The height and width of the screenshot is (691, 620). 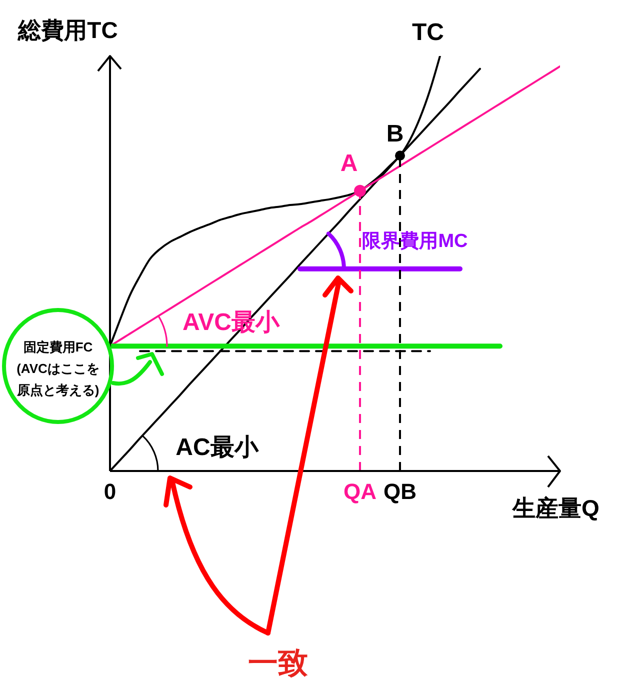 I want to click on annotation: 限界費用MC, so click(x=415, y=240).